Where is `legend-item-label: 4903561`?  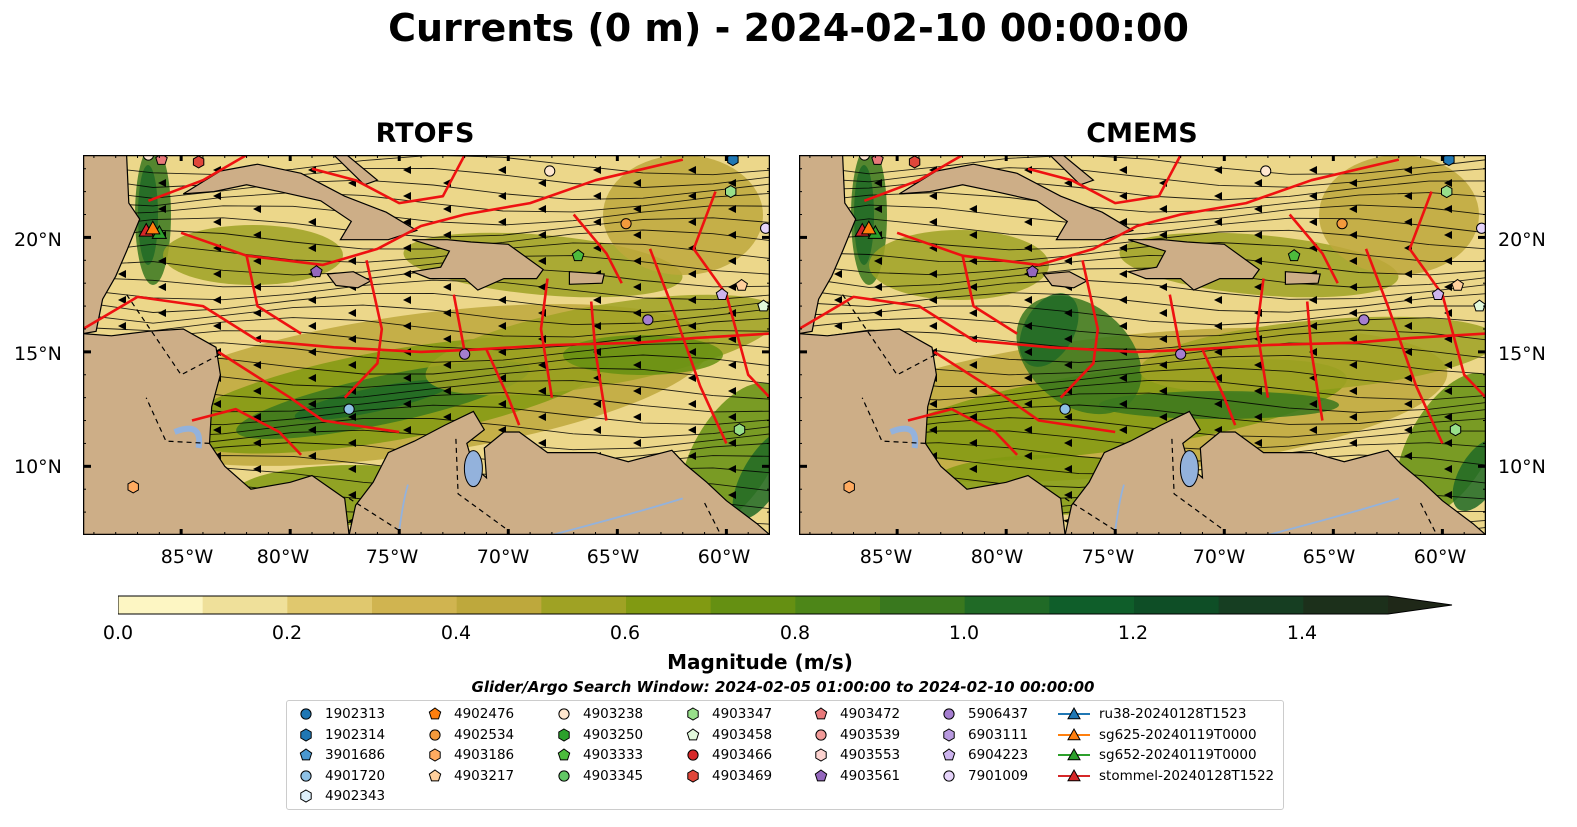 legend-item-label: 4903561 is located at coordinates (870, 775).